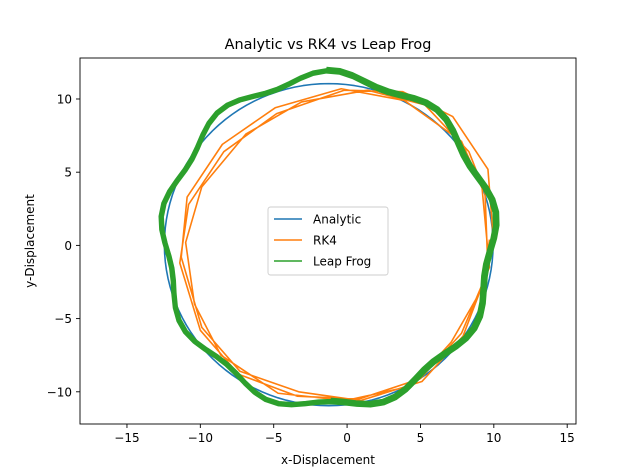 This screenshot has width=640, height=476. I want to click on y-axis: −10 −5 0 5 10, so click(63, 245).